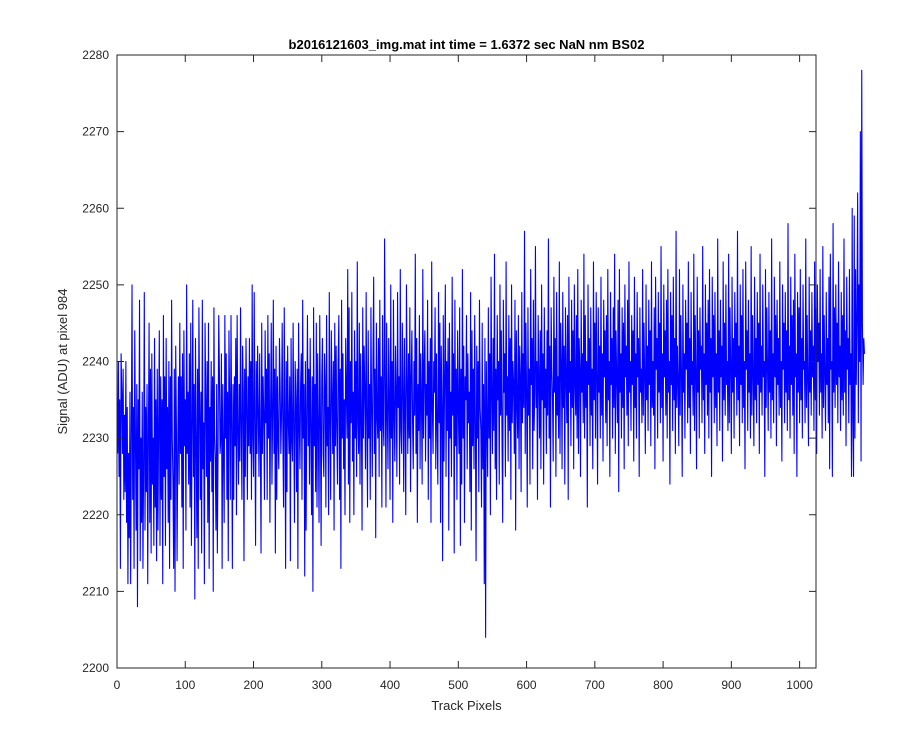 This screenshot has width=900, height=750. Describe the element at coordinates (95, 55) in the screenshot. I see `y-tick-label: 2280` at that location.